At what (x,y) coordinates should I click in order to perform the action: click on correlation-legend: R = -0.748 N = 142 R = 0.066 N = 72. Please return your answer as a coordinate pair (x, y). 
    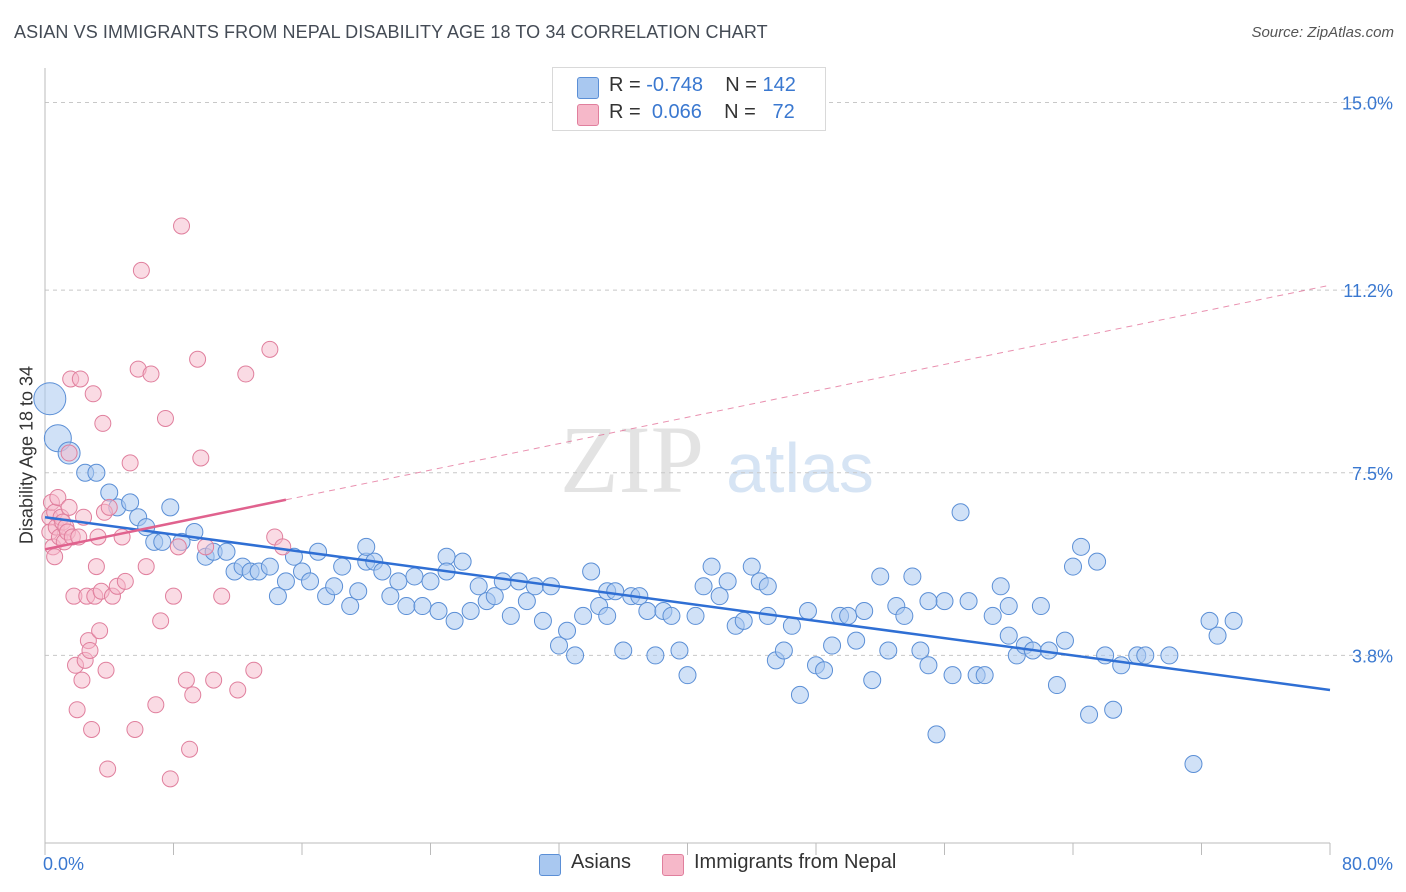
    Looking at the image, I should click on (689, 99).